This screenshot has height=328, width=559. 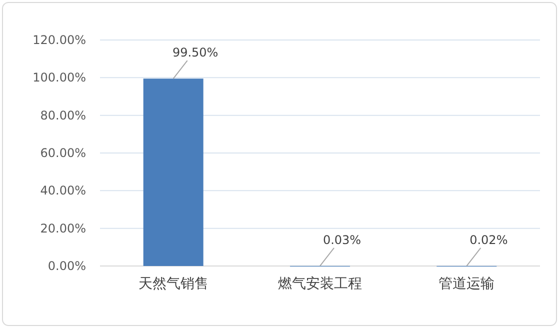 What do you see at coordinates (173, 172) in the screenshot?
I see `bar` at bounding box center [173, 172].